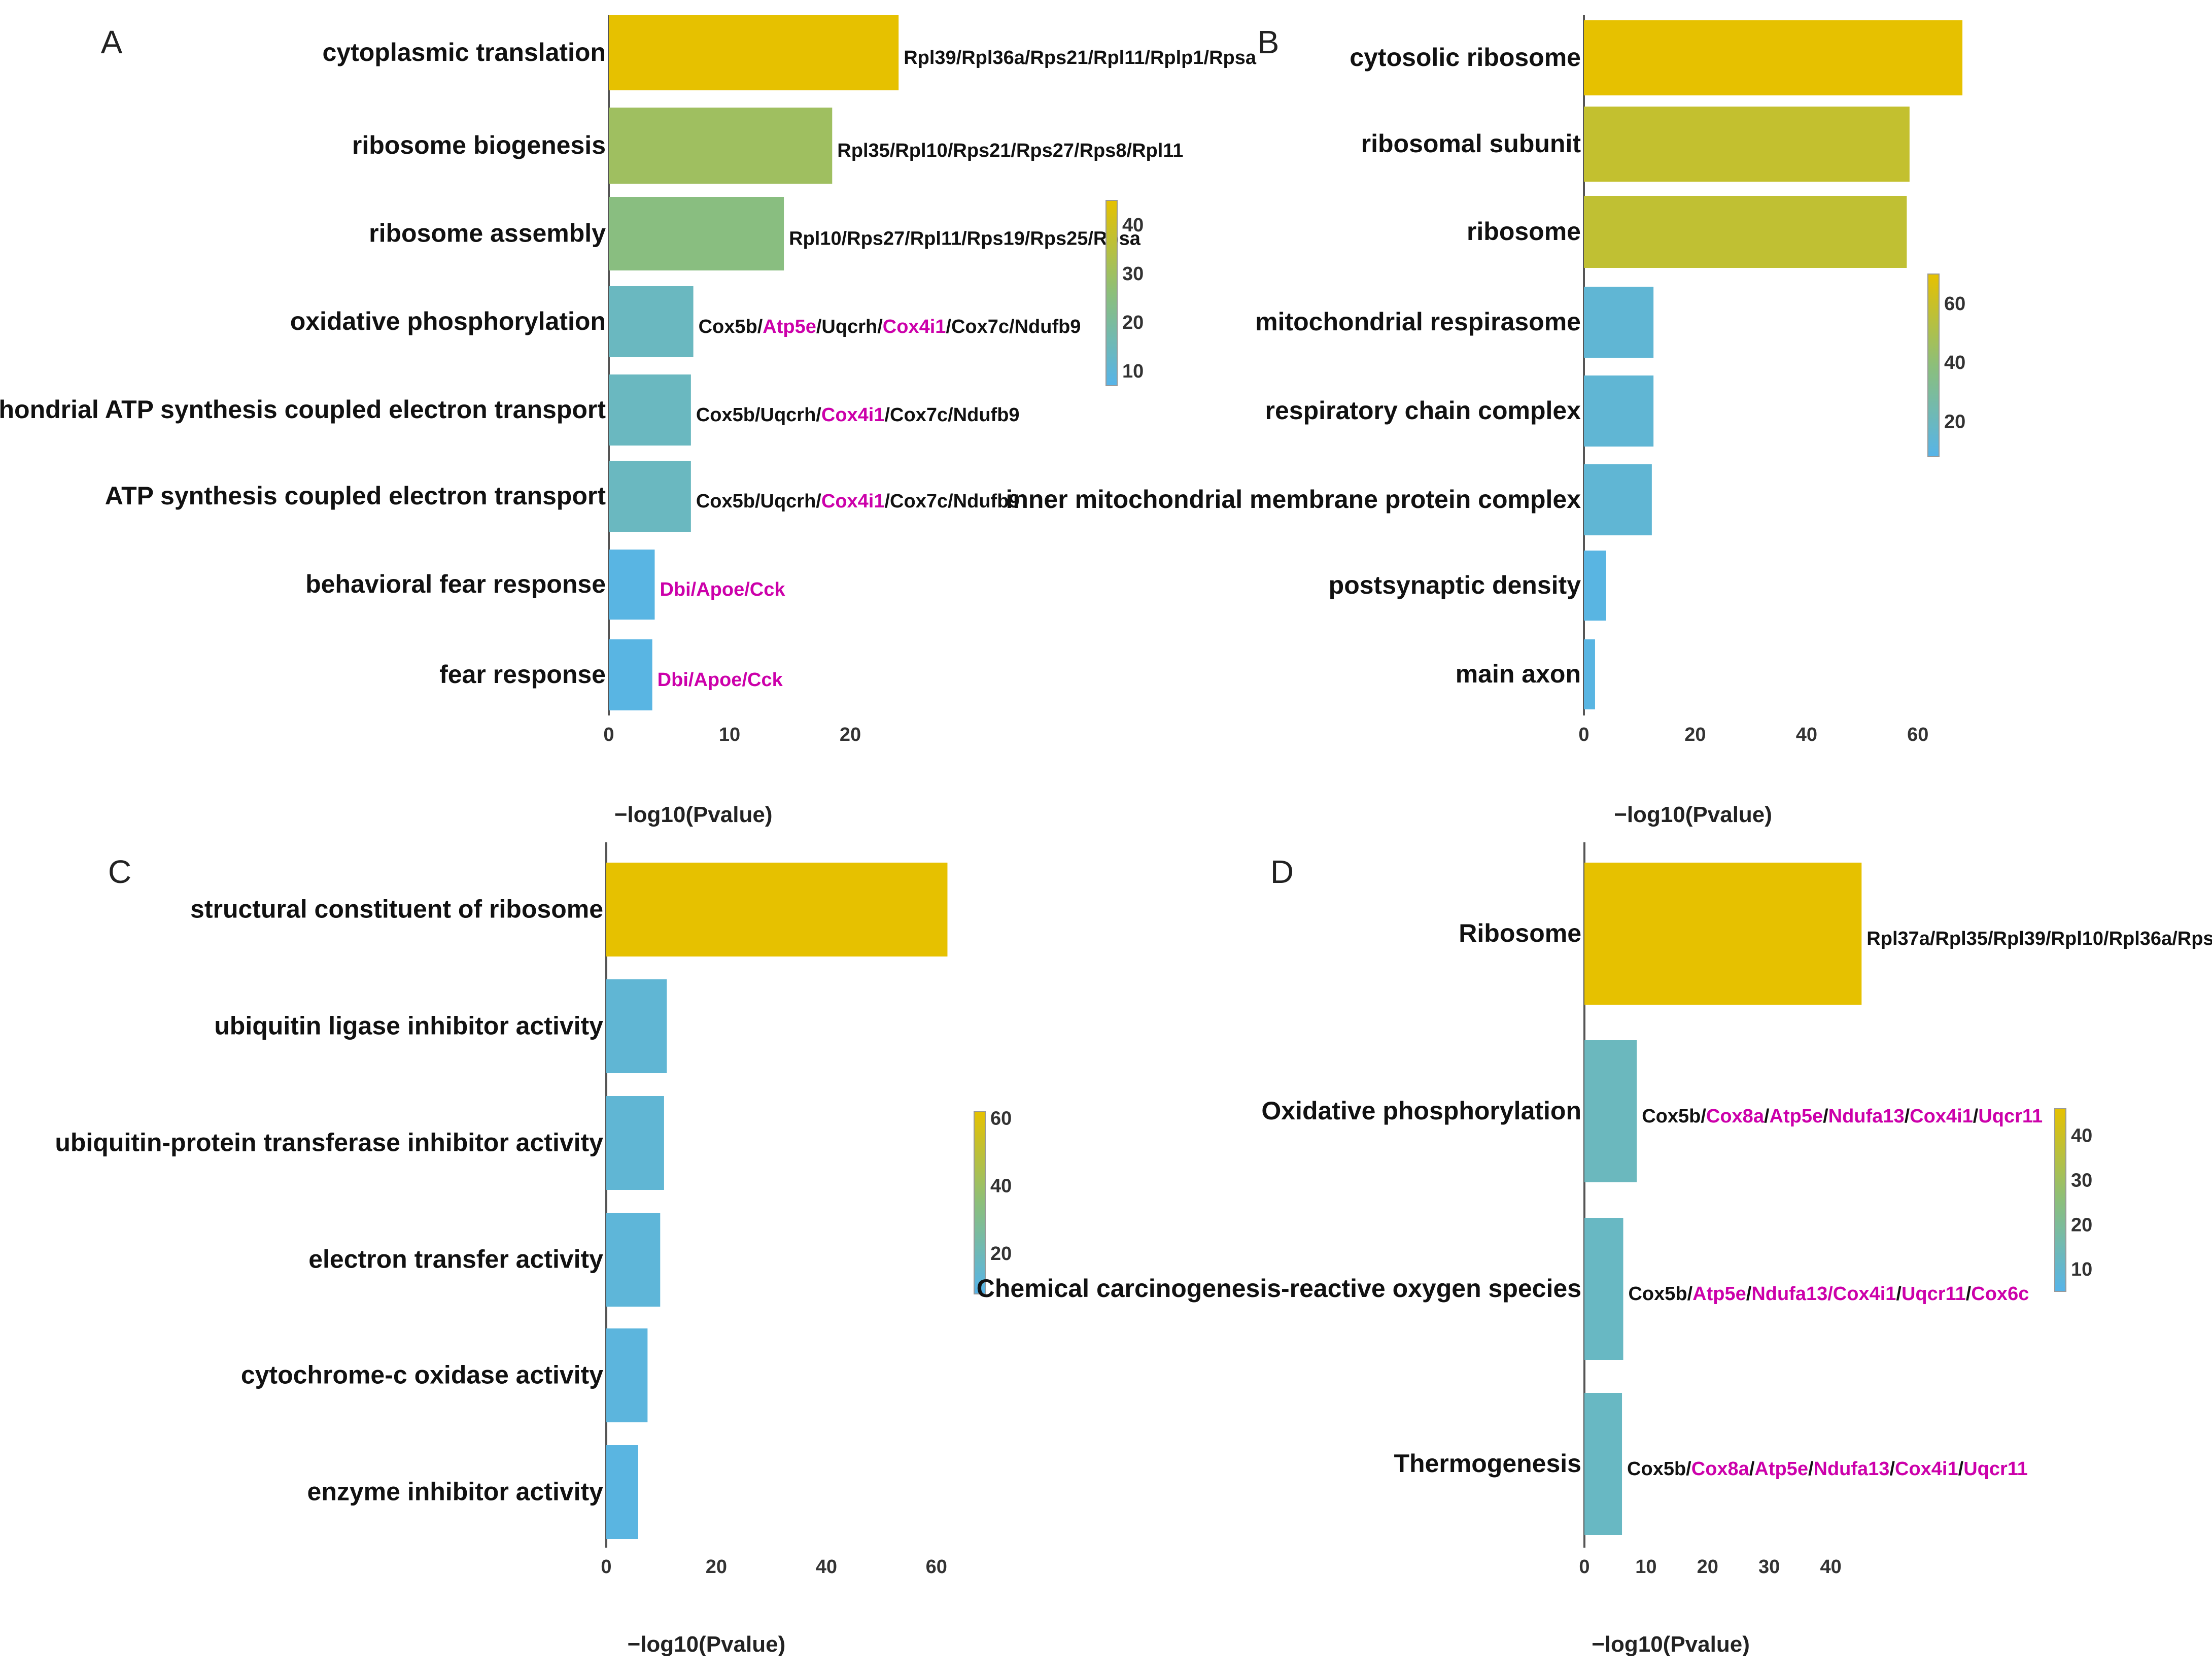 The height and width of the screenshot is (1674, 2212). What do you see at coordinates (487, 234) in the screenshot?
I see `category-label: ribosome assembly` at bounding box center [487, 234].